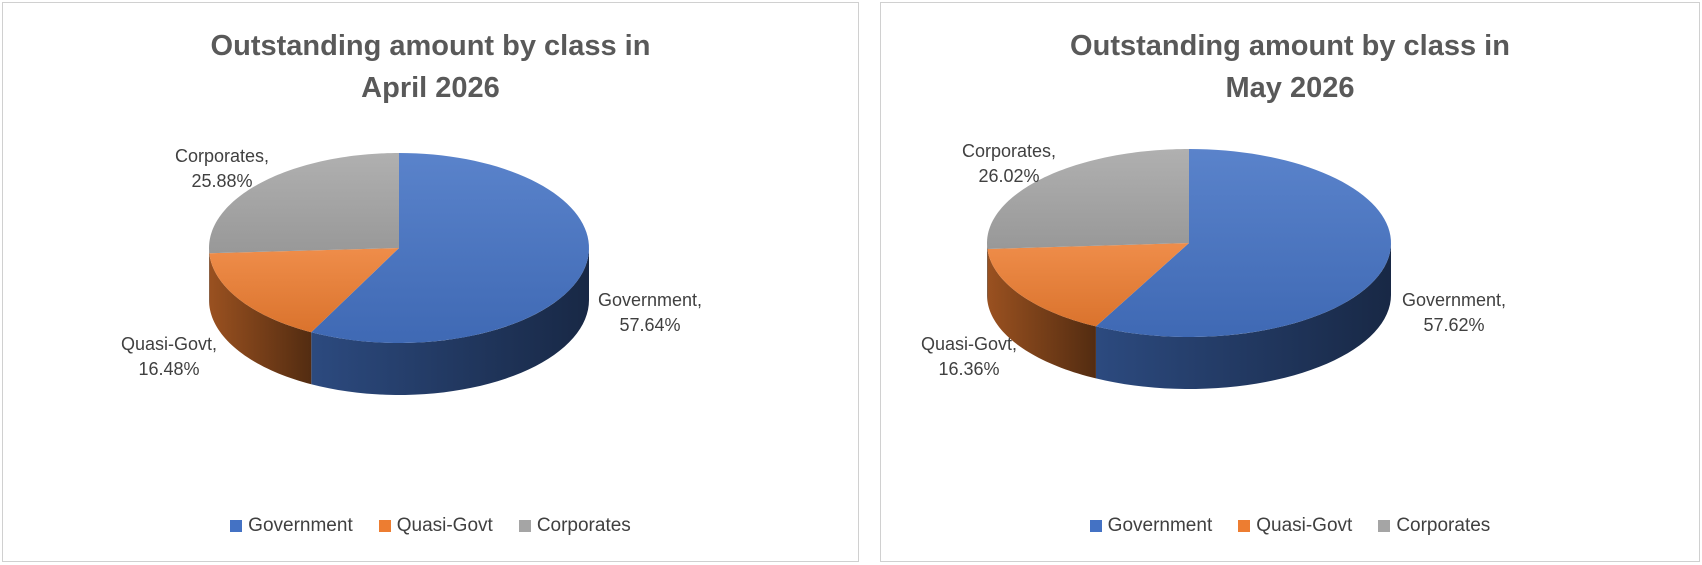 The width and height of the screenshot is (1702, 565). Describe the element at coordinates (1290, 88) in the screenshot. I see `chart-title-line-2: May 2026` at that location.